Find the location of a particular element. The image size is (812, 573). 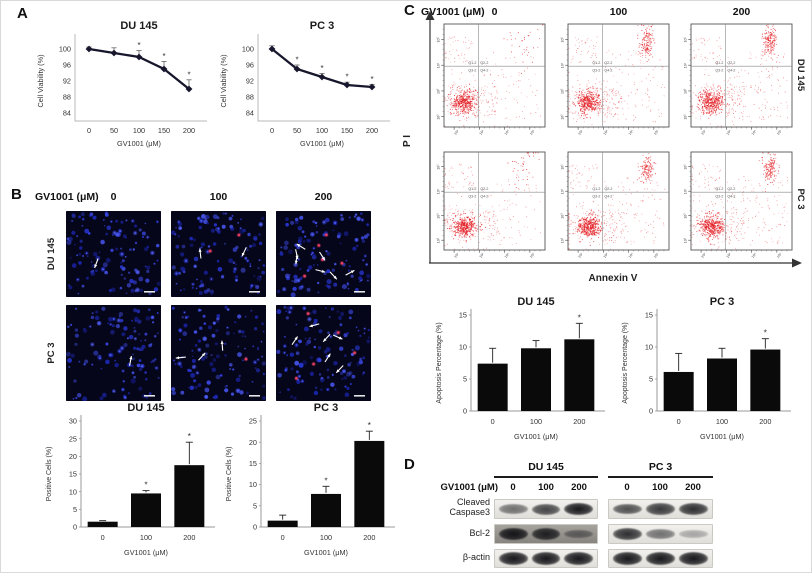

annexin-axis-label: Annexin V is located at coordinates (613, 278).